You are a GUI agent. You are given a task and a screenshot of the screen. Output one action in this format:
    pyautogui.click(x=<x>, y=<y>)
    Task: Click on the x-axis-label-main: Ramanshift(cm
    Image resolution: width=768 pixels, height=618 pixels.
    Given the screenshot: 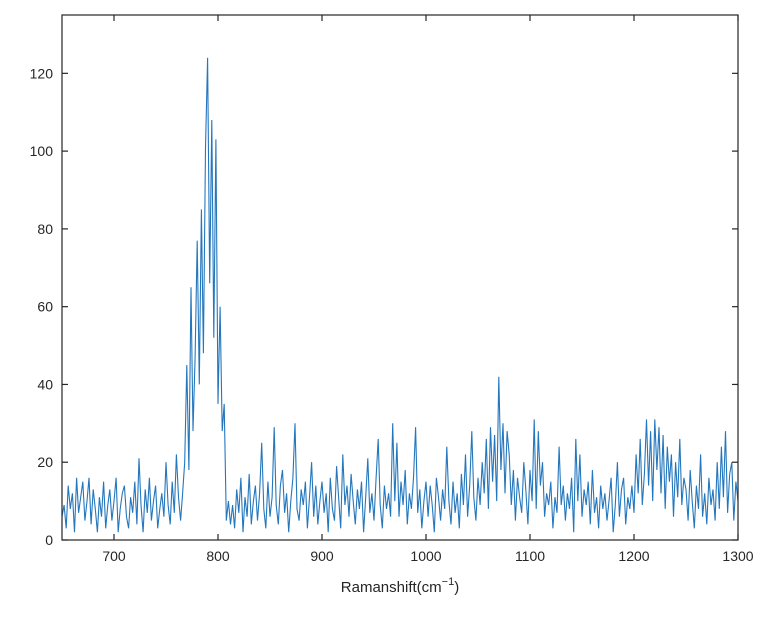 What is the action you would take?
    pyautogui.click(x=391, y=587)
    